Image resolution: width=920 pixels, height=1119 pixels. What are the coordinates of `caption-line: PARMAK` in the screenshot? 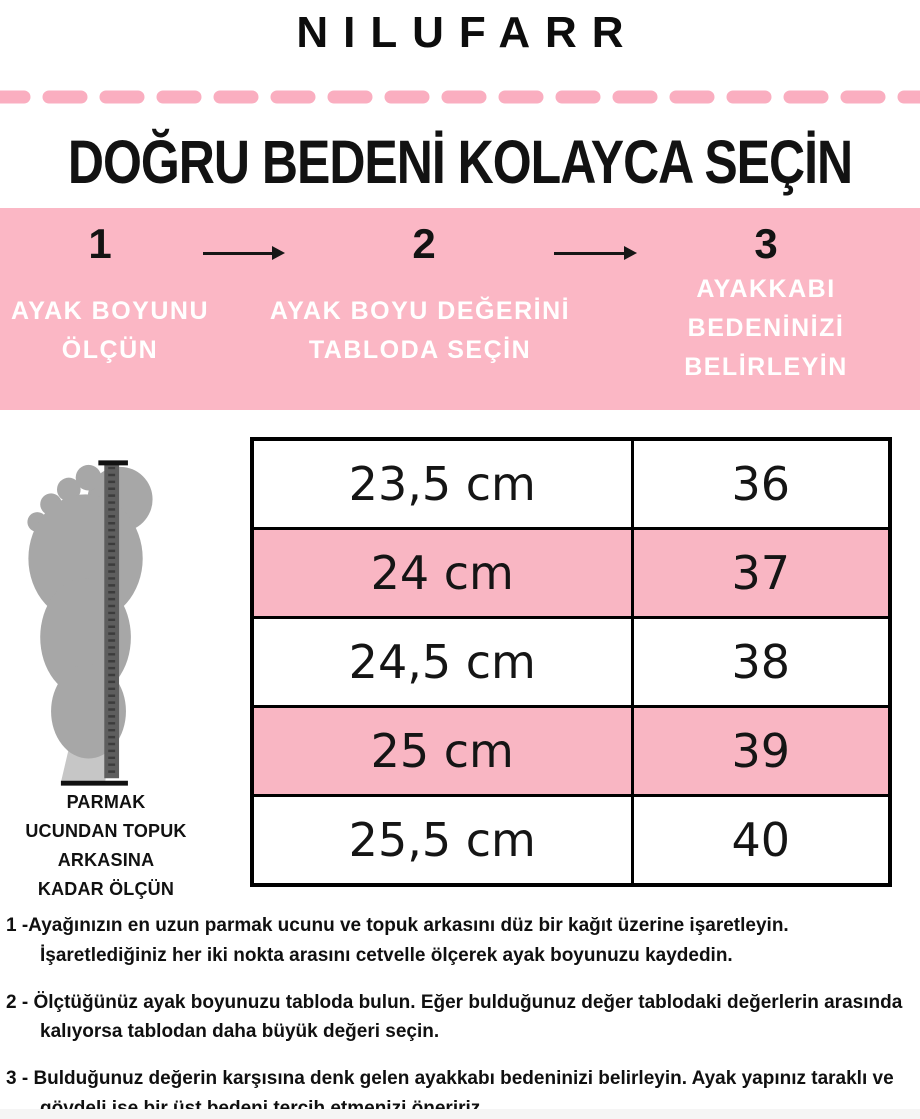 It's located at (106, 802).